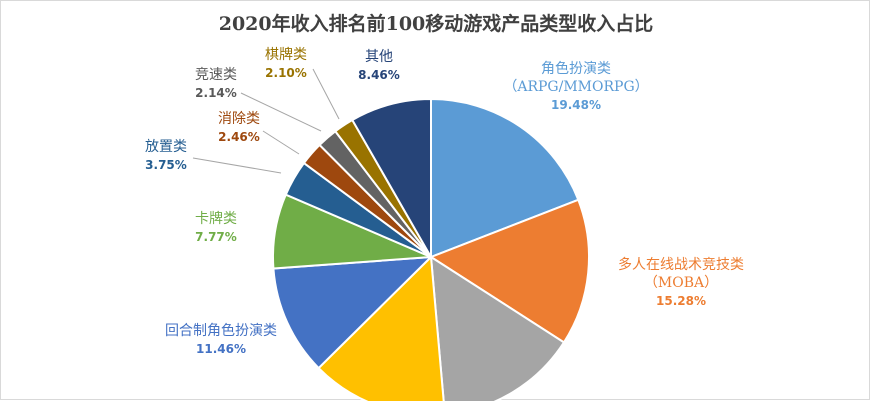  Describe the element at coordinates (216, 237) in the screenshot. I see `slice-value-card: 7.77%` at that location.